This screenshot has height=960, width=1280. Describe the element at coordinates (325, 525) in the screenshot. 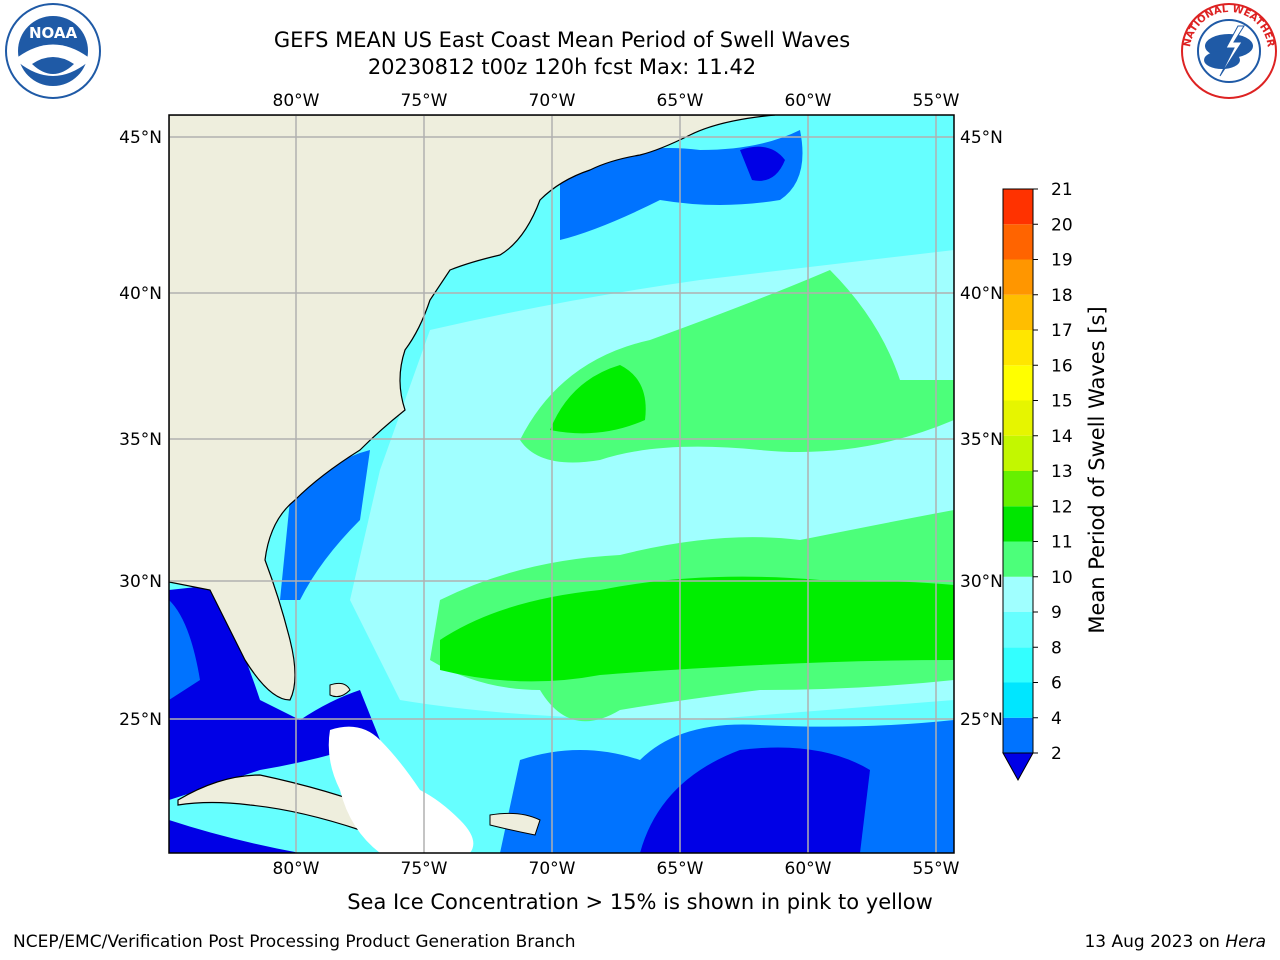

I see `contour-2-4-coastal` at that location.